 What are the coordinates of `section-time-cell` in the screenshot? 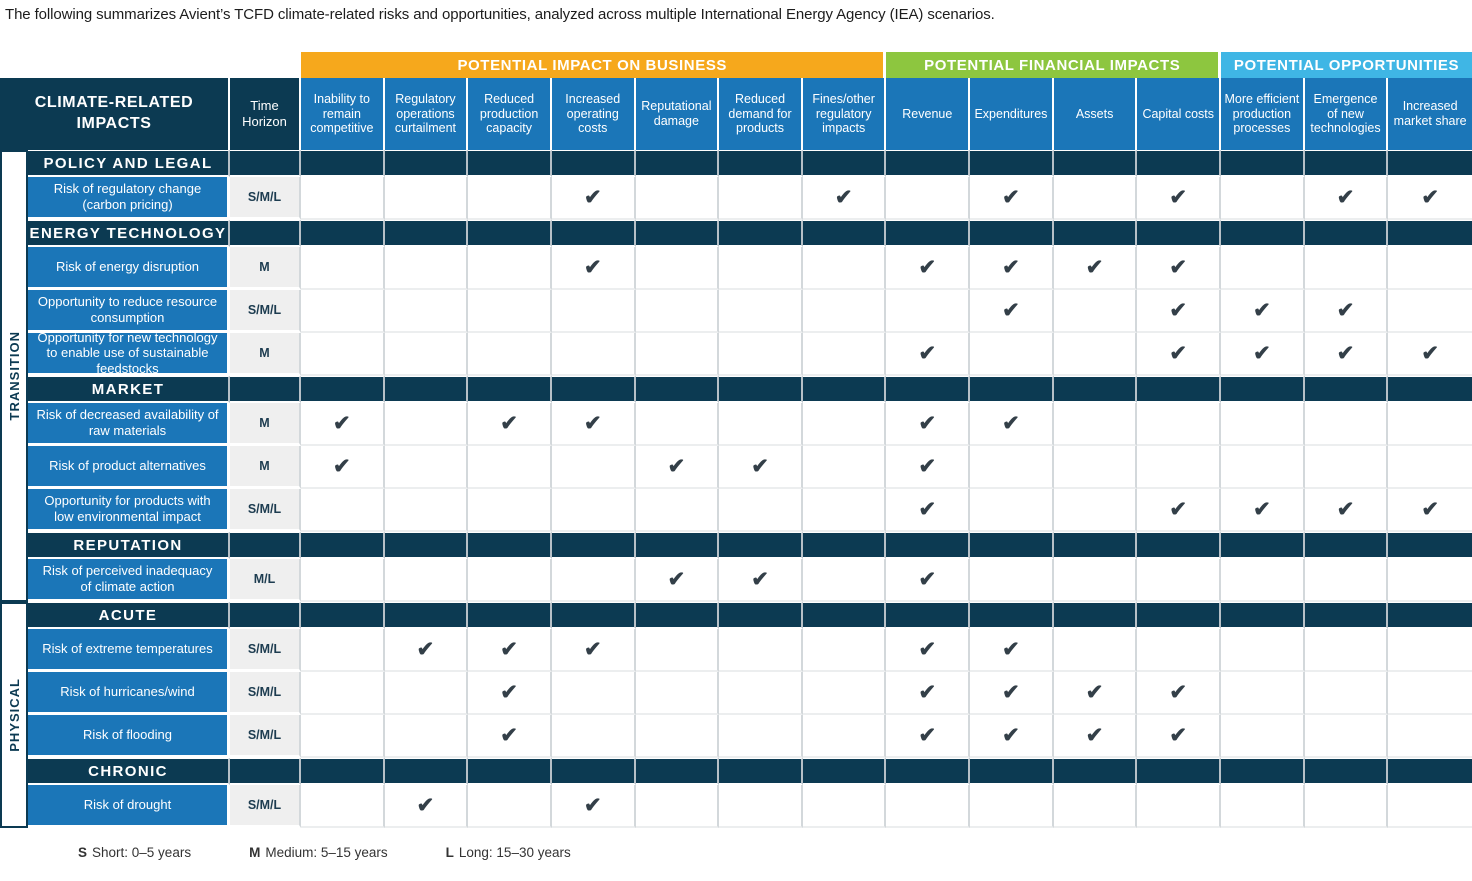 It's located at (265, 545).